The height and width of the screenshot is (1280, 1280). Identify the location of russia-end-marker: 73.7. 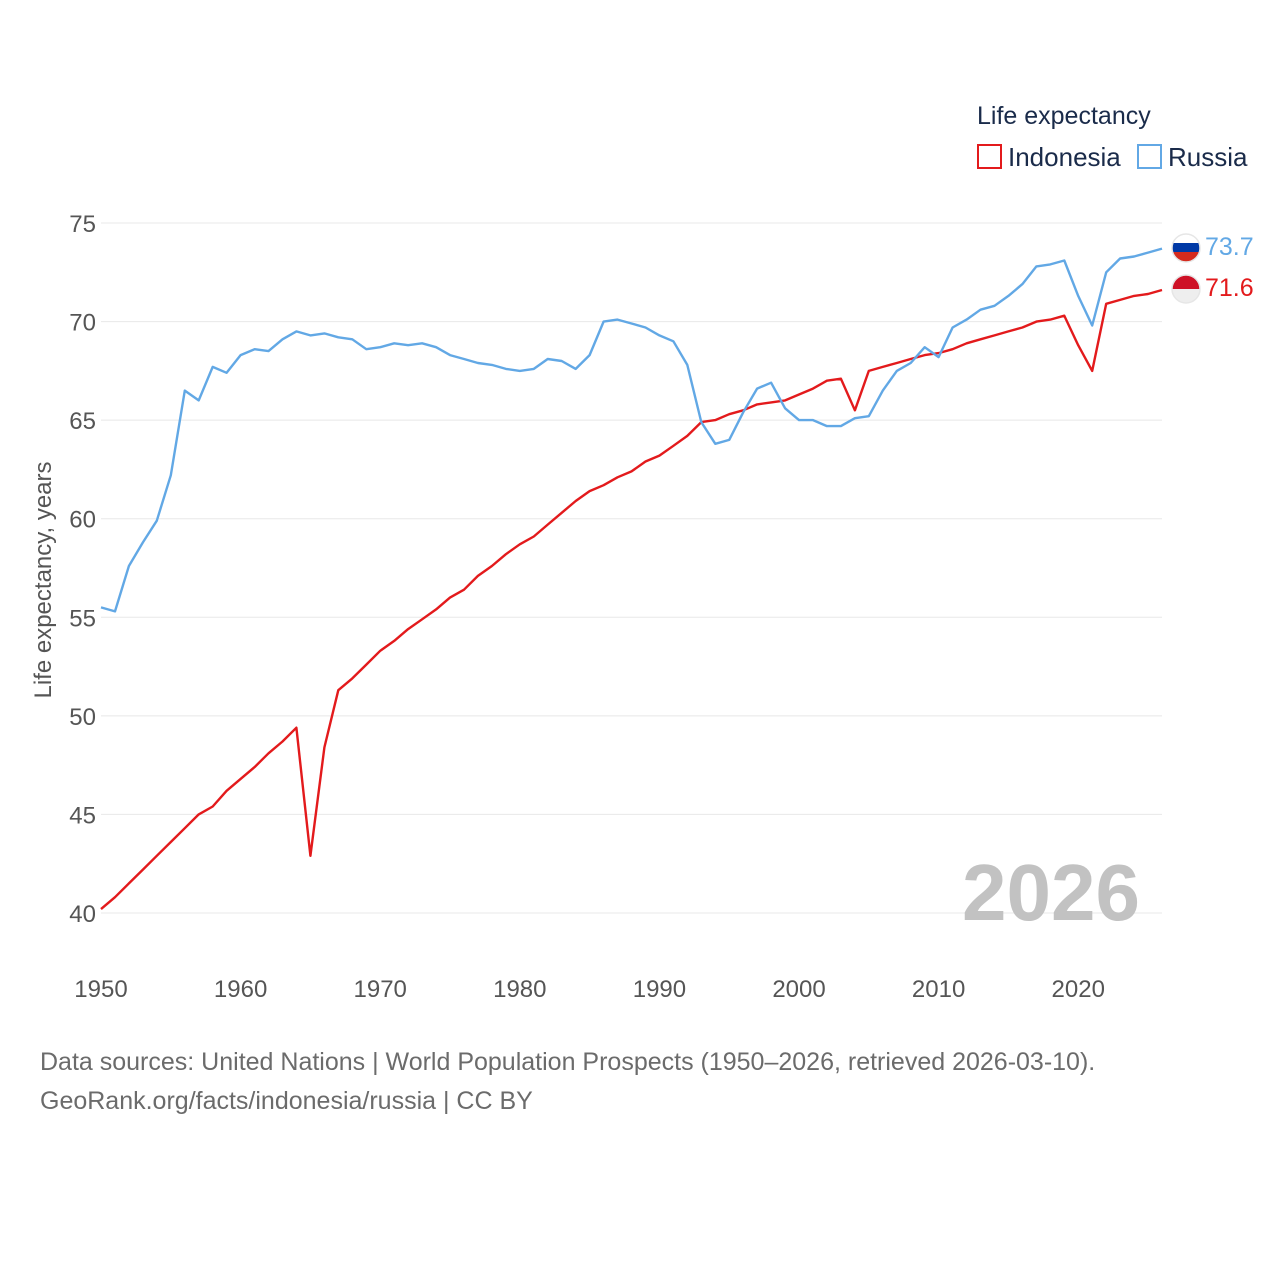
(1212, 248).